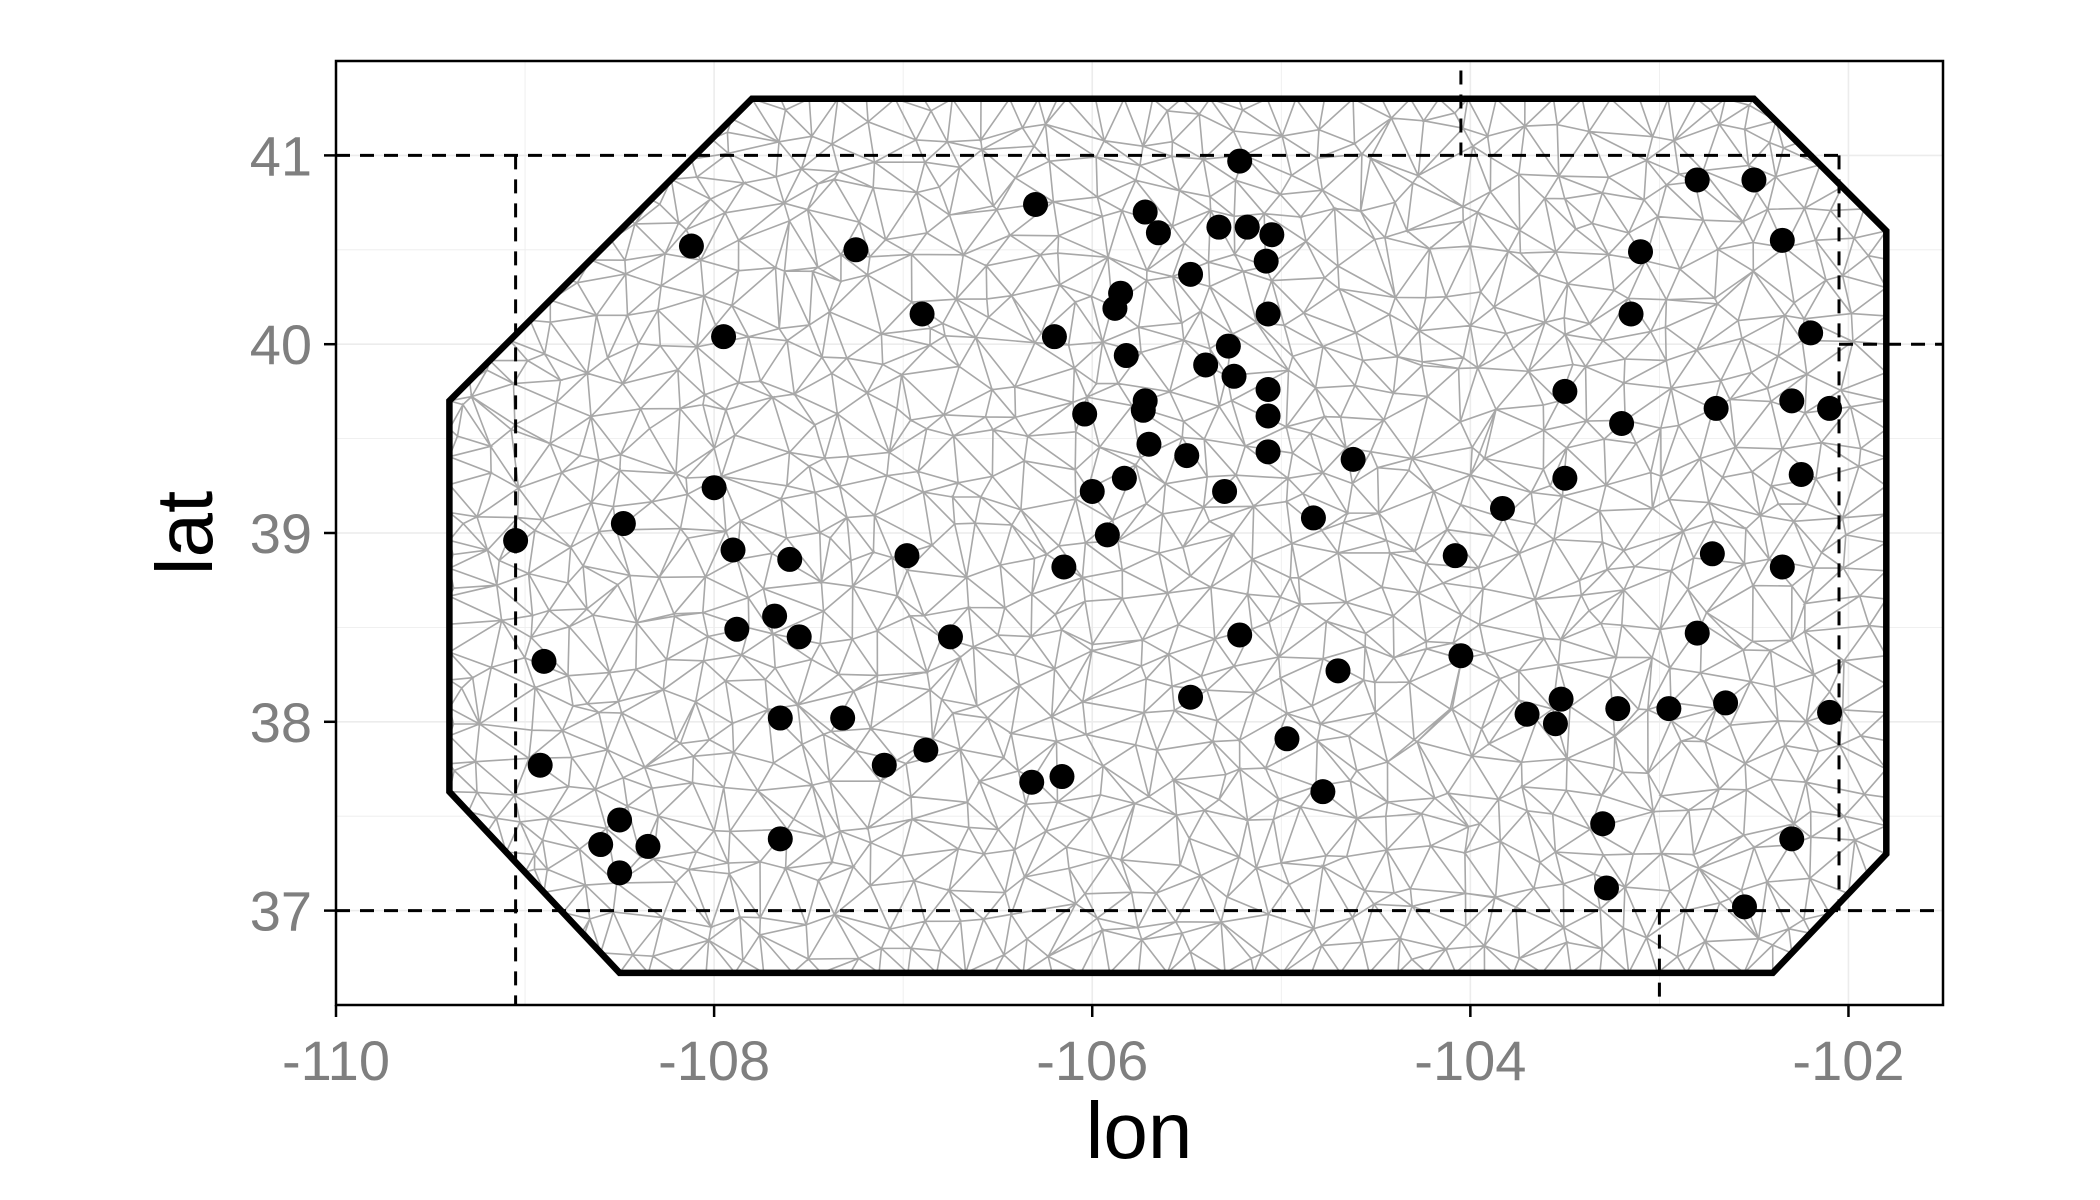 The height and width of the screenshot is (1200, 2100). What do you see at coordinates (714, 1060) in the screenshot?
I see `x-tick-label: -108` at bounding box center [714, 1060].